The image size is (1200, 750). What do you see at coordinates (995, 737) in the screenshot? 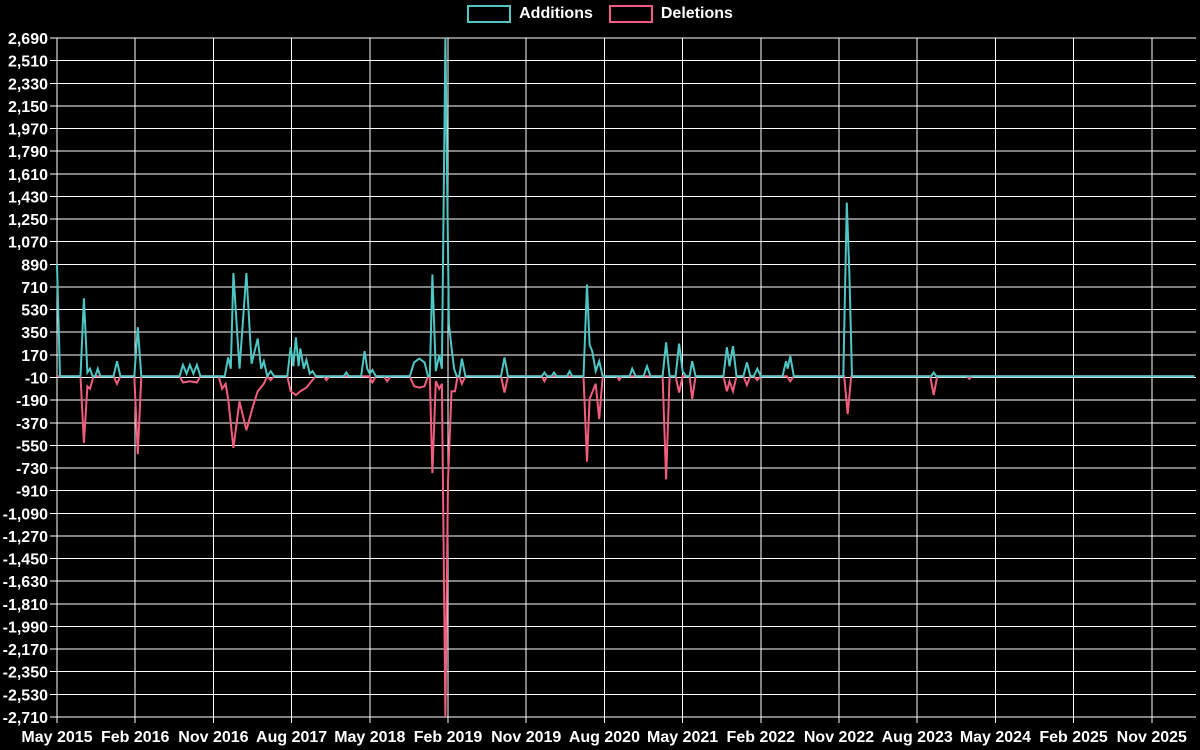
I see `x-axis-tick-label: May 2024` at bounding box center [995, 737].